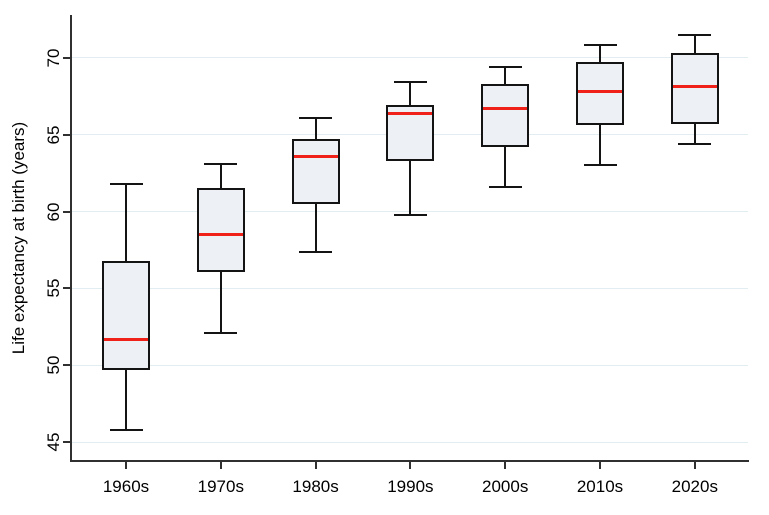  Describe the element at coordinates (53, 288) in the screenshot. I see `y-tick-label: 55` at that location.